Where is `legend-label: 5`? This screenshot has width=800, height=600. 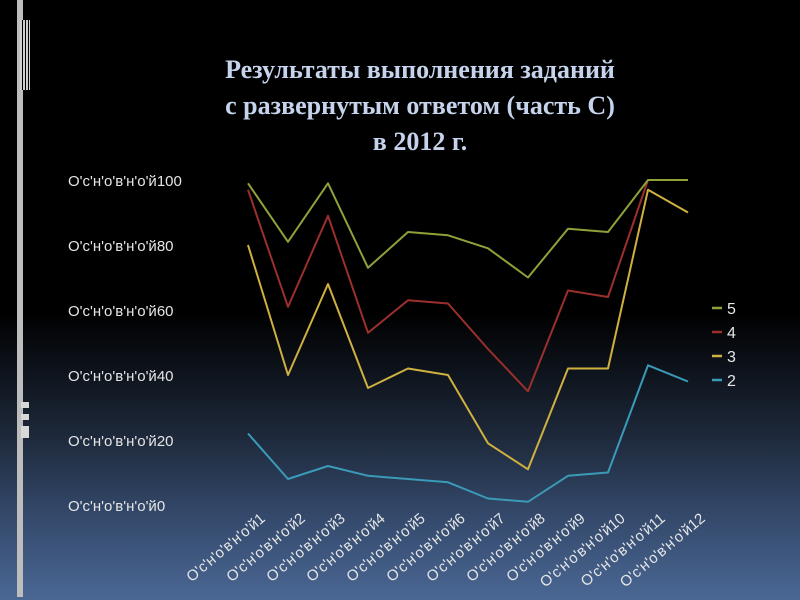 legend-label: 5 is located at coordinates (731, 309).